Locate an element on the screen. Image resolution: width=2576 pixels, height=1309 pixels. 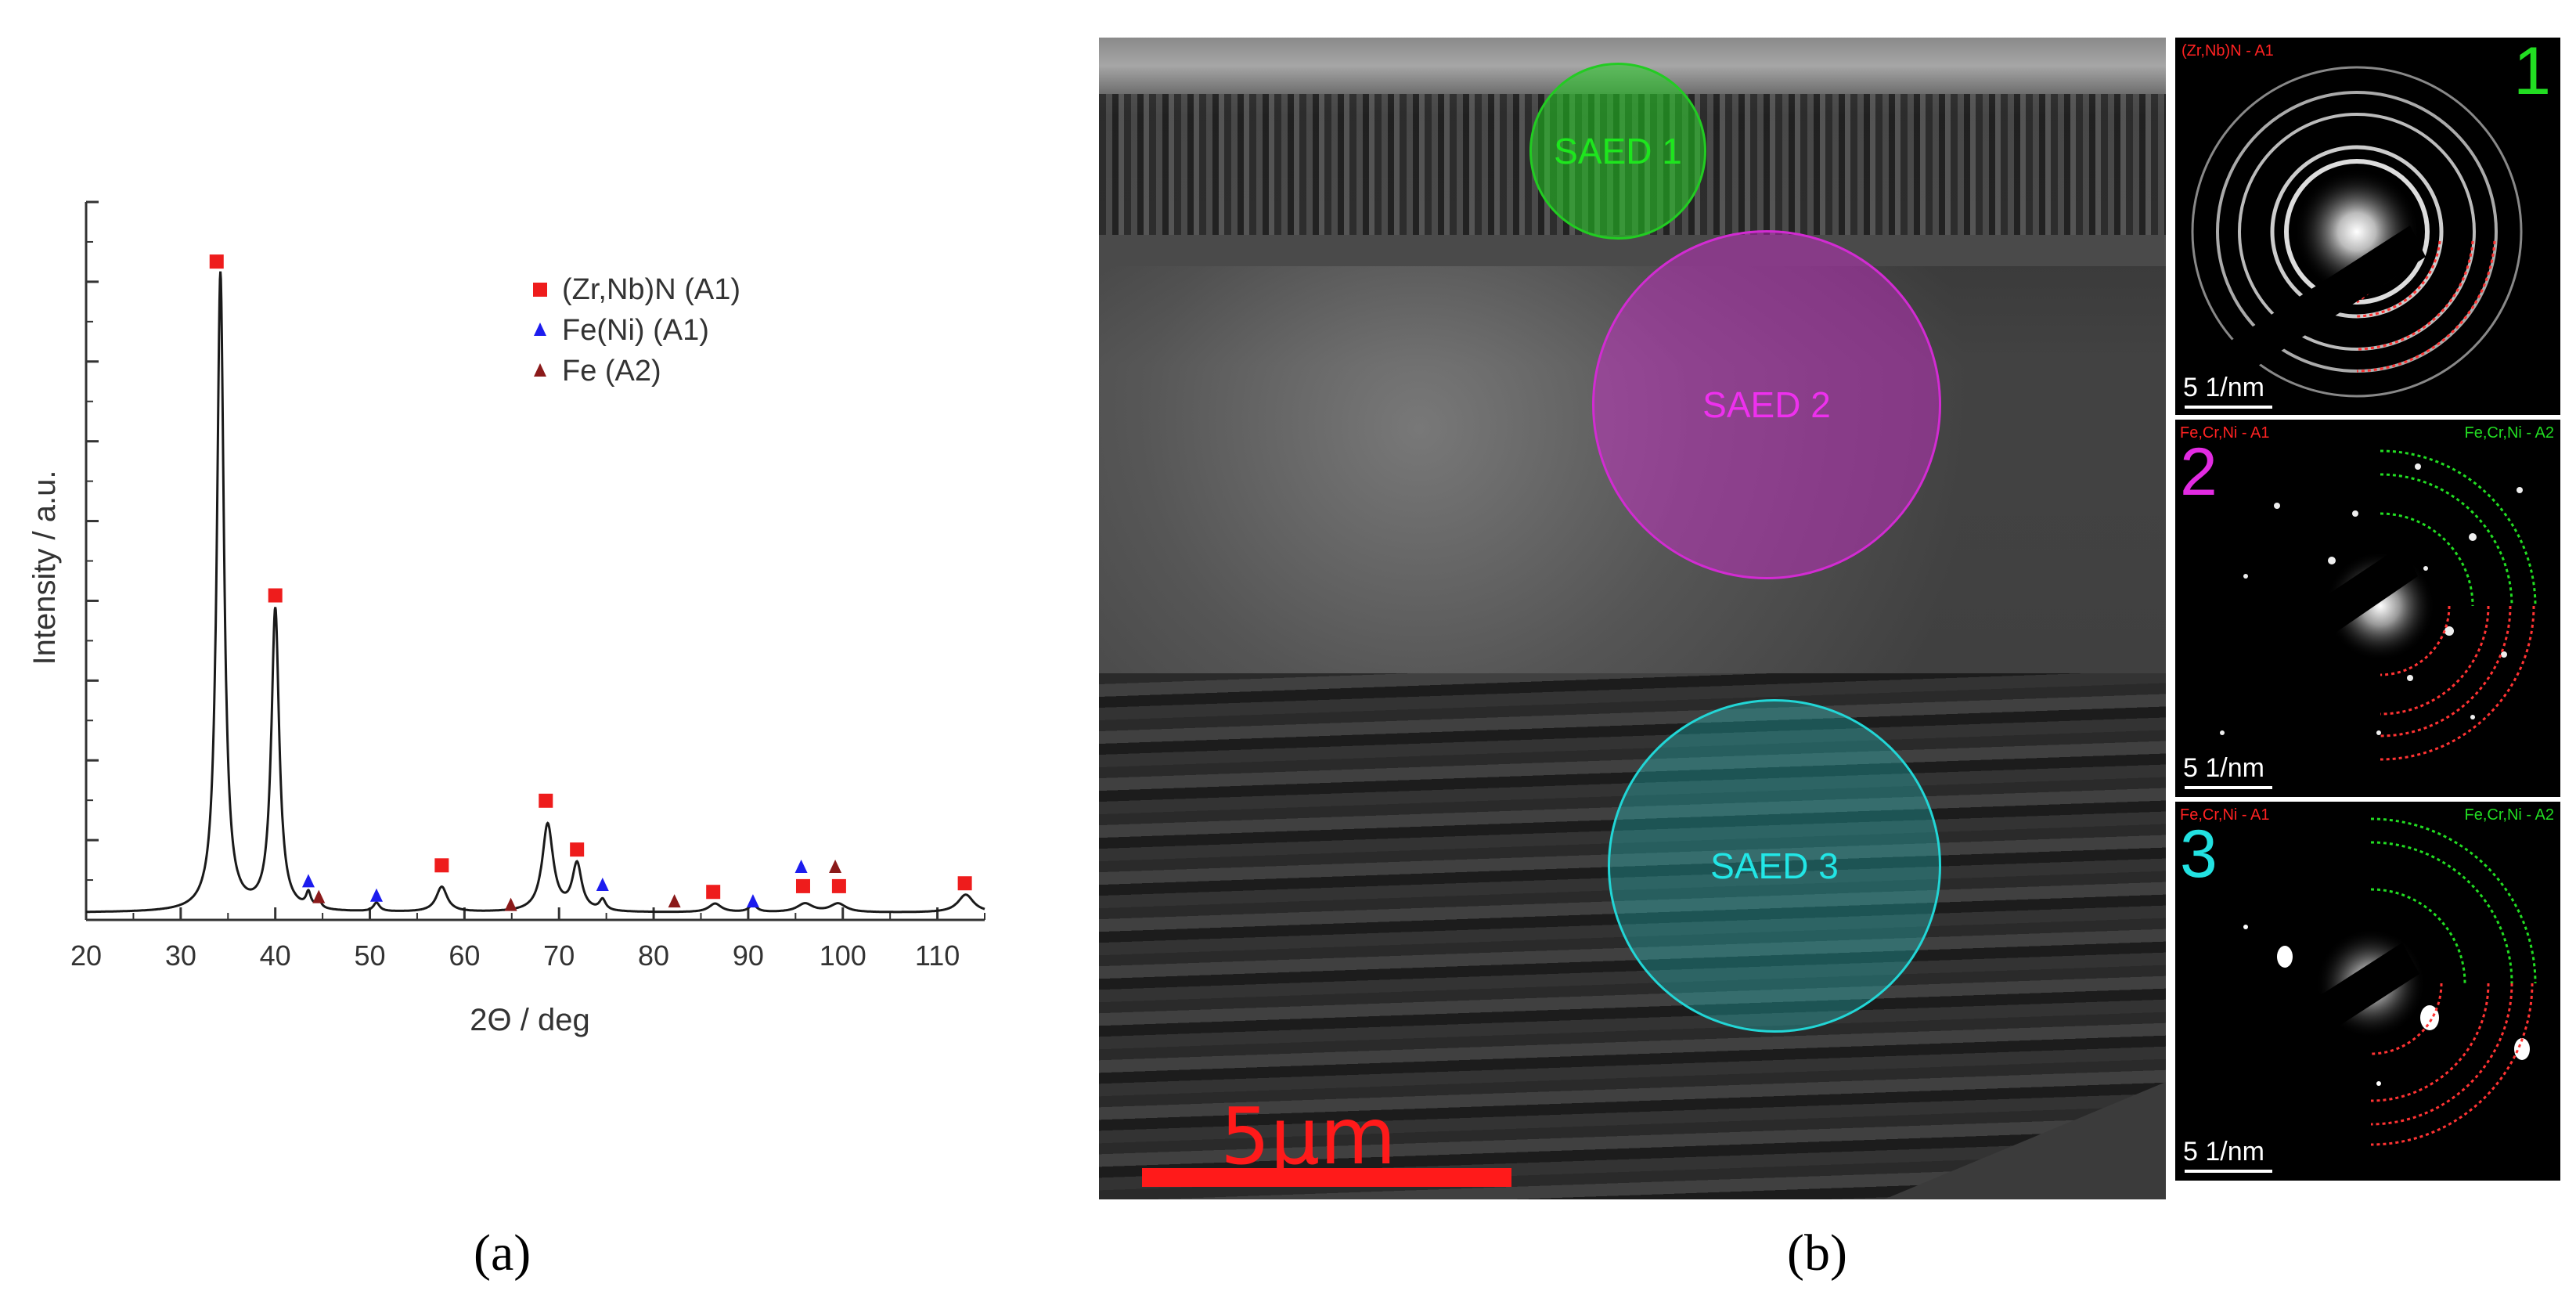
red-arc-2a is located at coordinates (2415, 640).